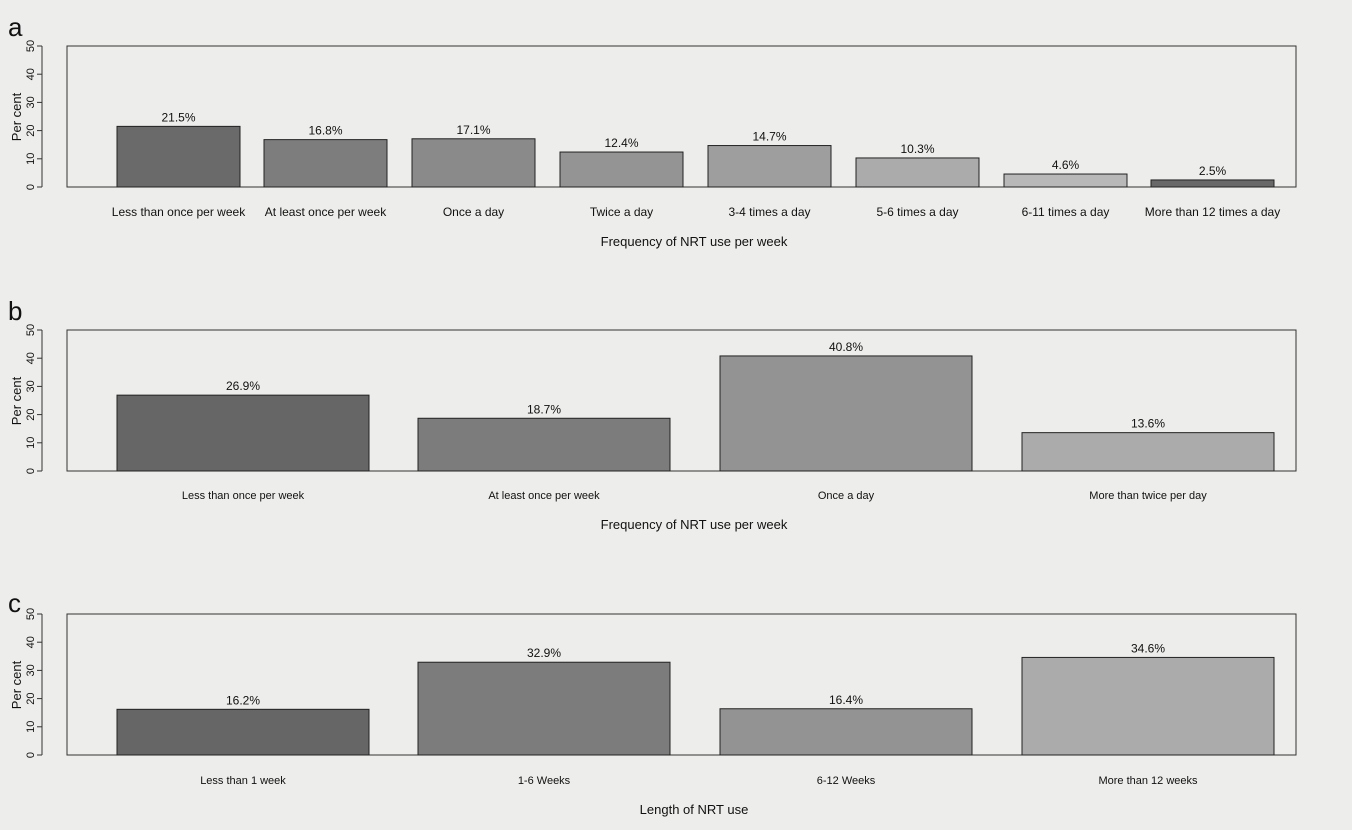  What do you see at coordinates (14, 603) in the screenshot?
I see `panel-letter-c: c` at bounding box center [14, 603].